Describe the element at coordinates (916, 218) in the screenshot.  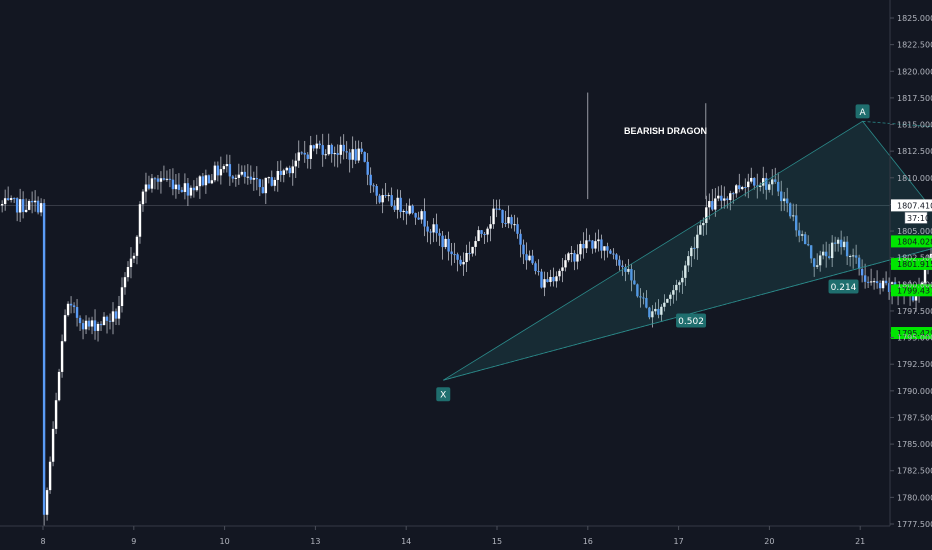
I see `countdown-tag` at that location.